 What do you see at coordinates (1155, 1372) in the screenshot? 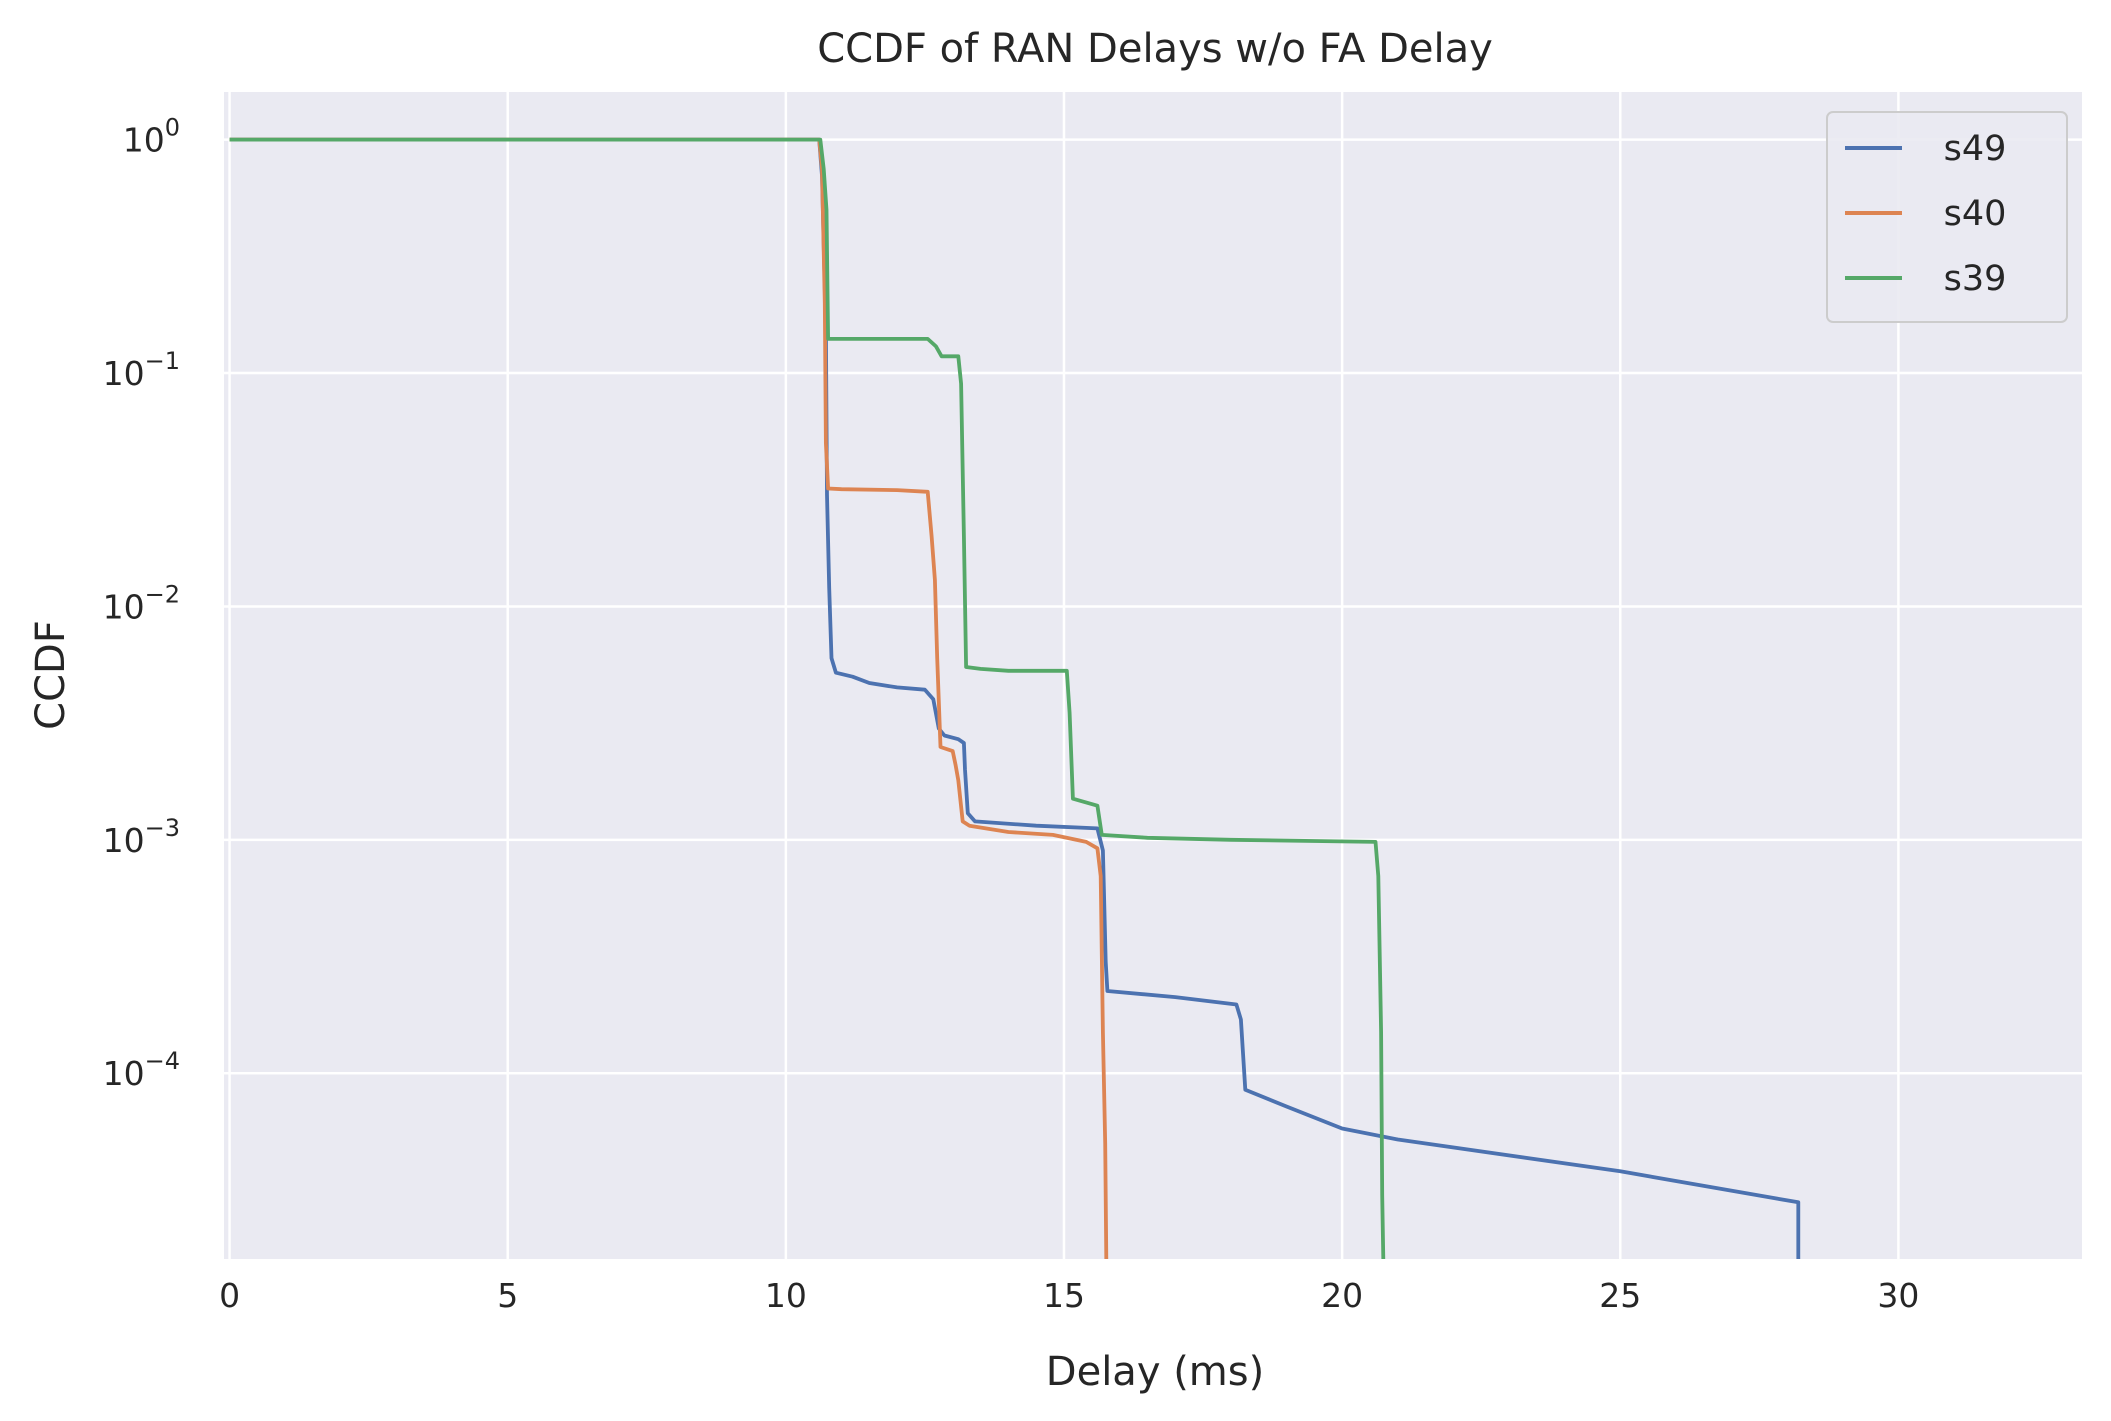
I see `x-axis-label: Delay (ms)` at bounding box center [1155, 1372].